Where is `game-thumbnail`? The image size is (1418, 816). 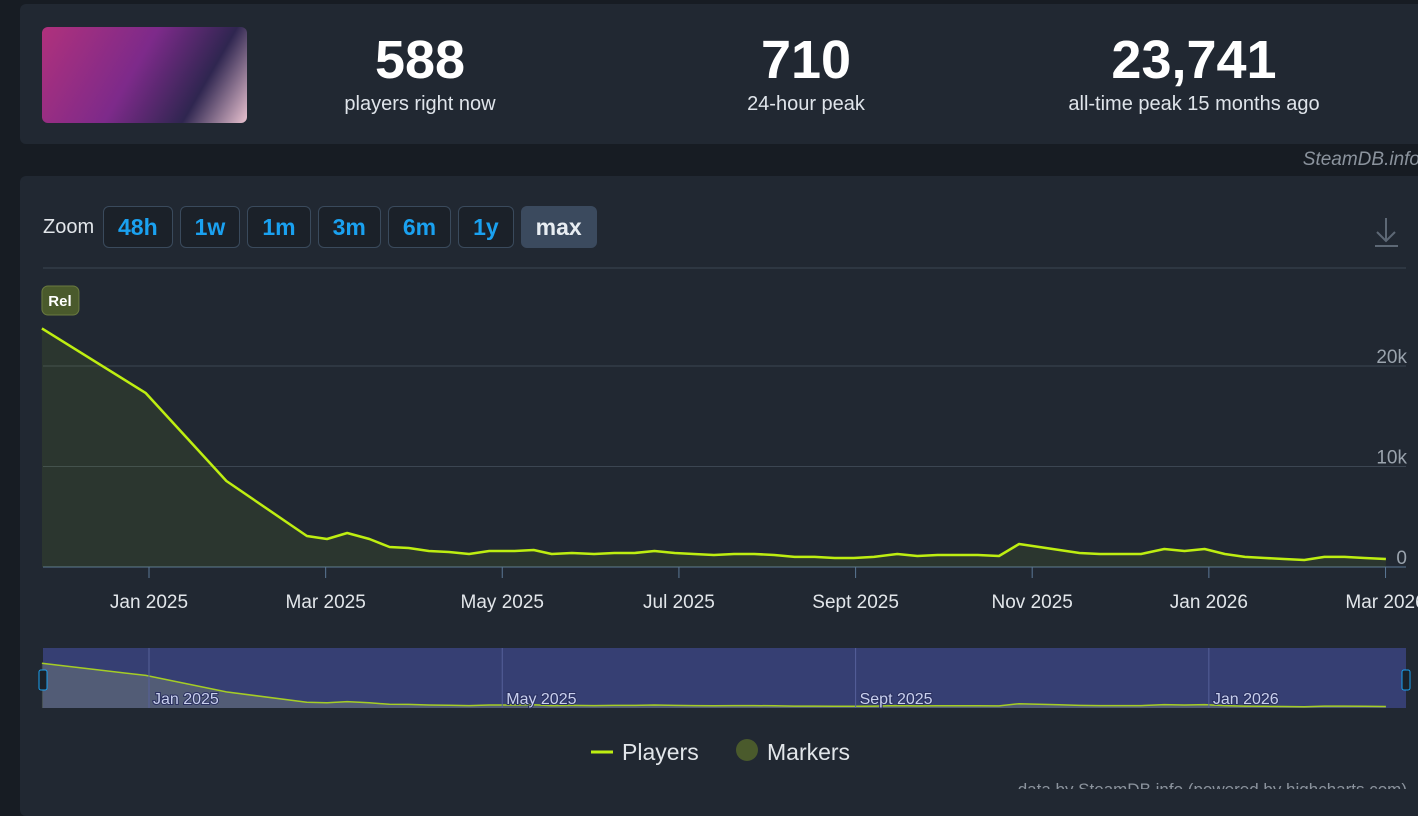
game-thumbnail is located at coordinates (144, 75).